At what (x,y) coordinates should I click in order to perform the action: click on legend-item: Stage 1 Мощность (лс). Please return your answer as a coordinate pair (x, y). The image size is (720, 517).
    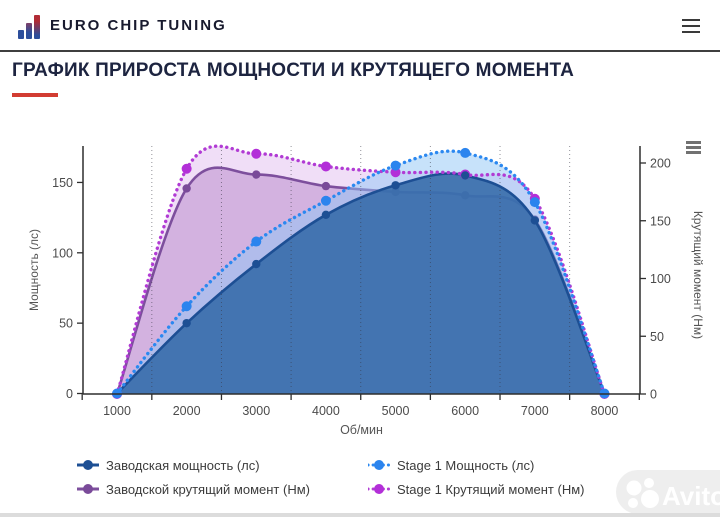
    Looking at the image, I should click on (476, 465).